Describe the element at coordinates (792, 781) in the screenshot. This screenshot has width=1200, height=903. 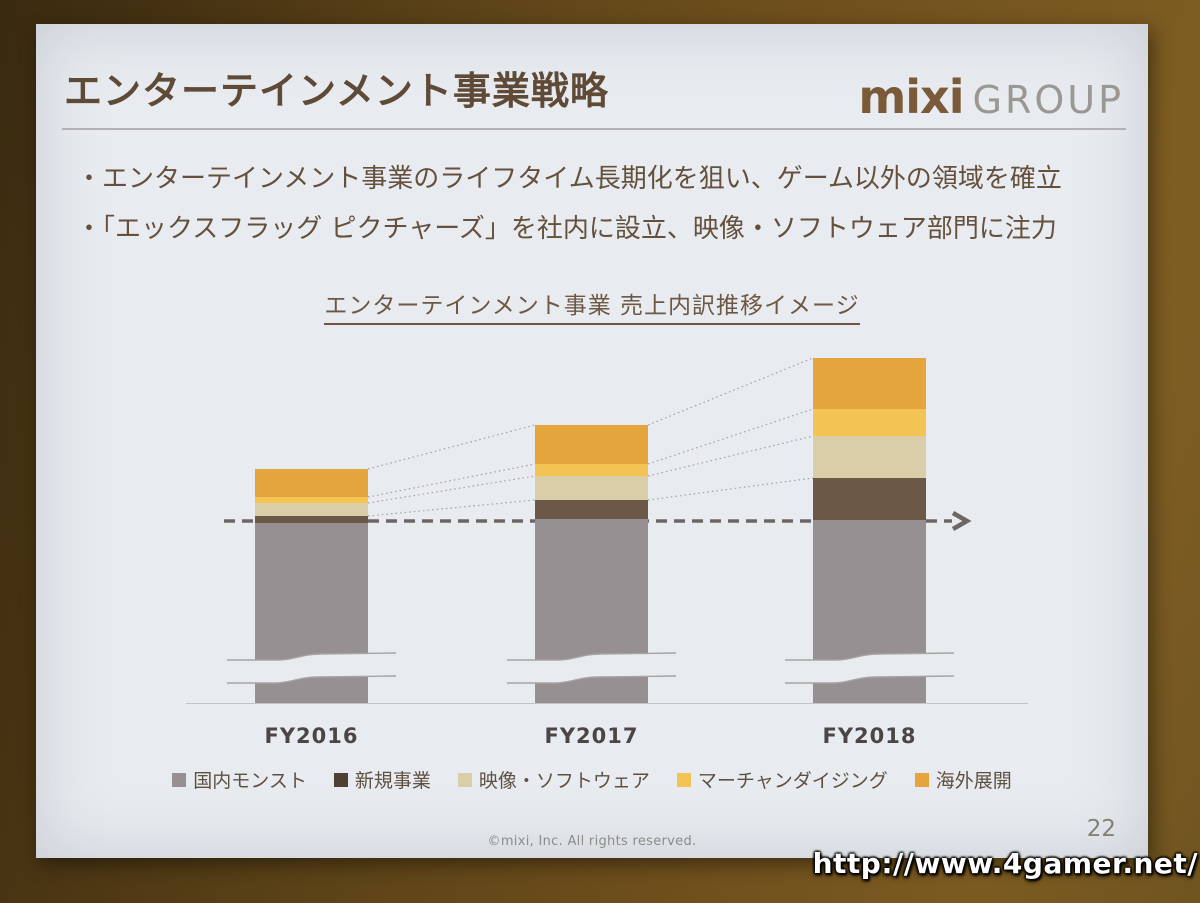
I see `legend-label: マーチャンダイジング` at that location.